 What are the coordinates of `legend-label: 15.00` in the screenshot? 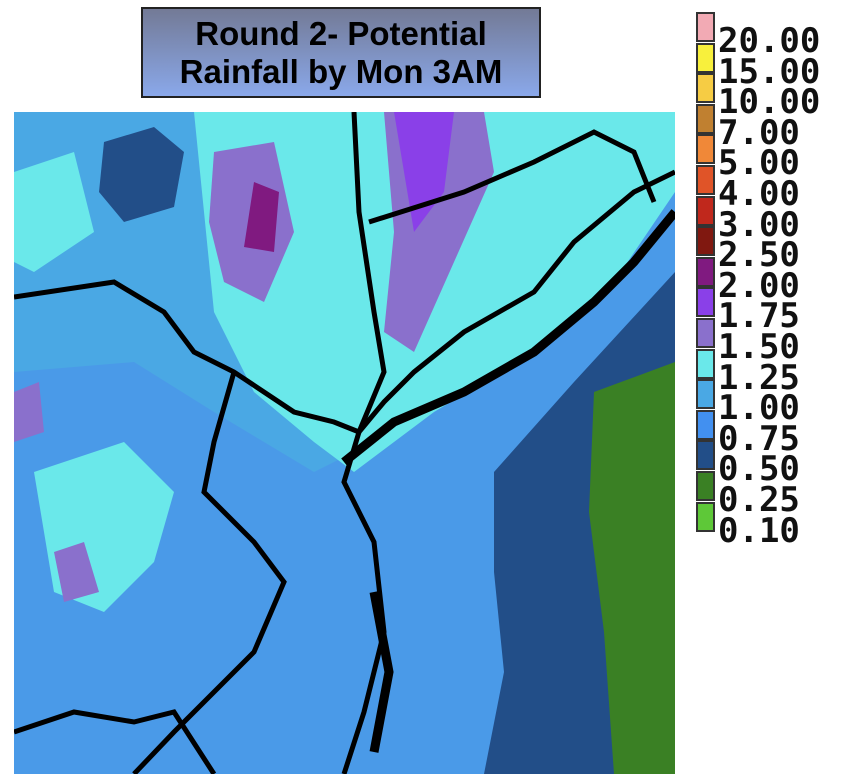 It's located at (769, 71).